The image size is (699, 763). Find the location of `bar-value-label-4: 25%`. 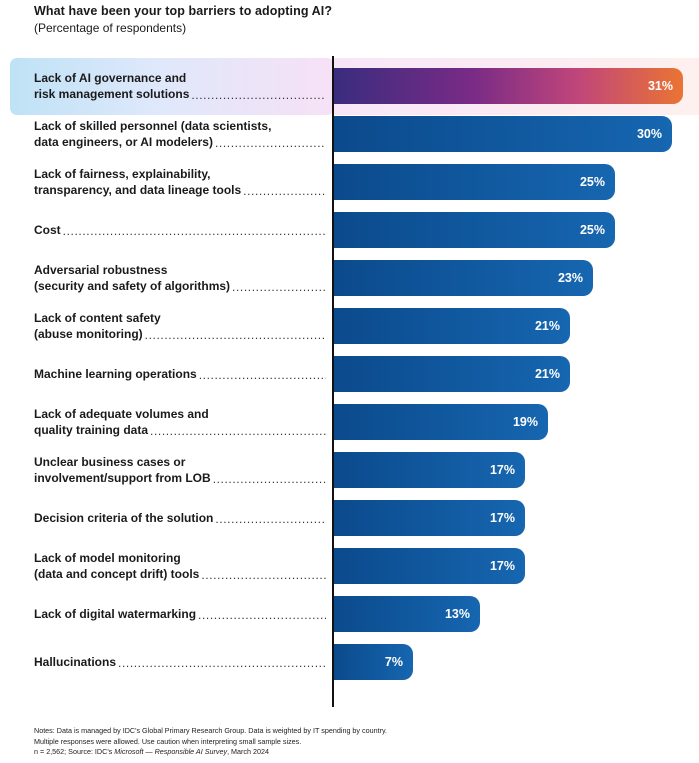

bar-value-label-4: 25% is located at coordinates (592, 230).